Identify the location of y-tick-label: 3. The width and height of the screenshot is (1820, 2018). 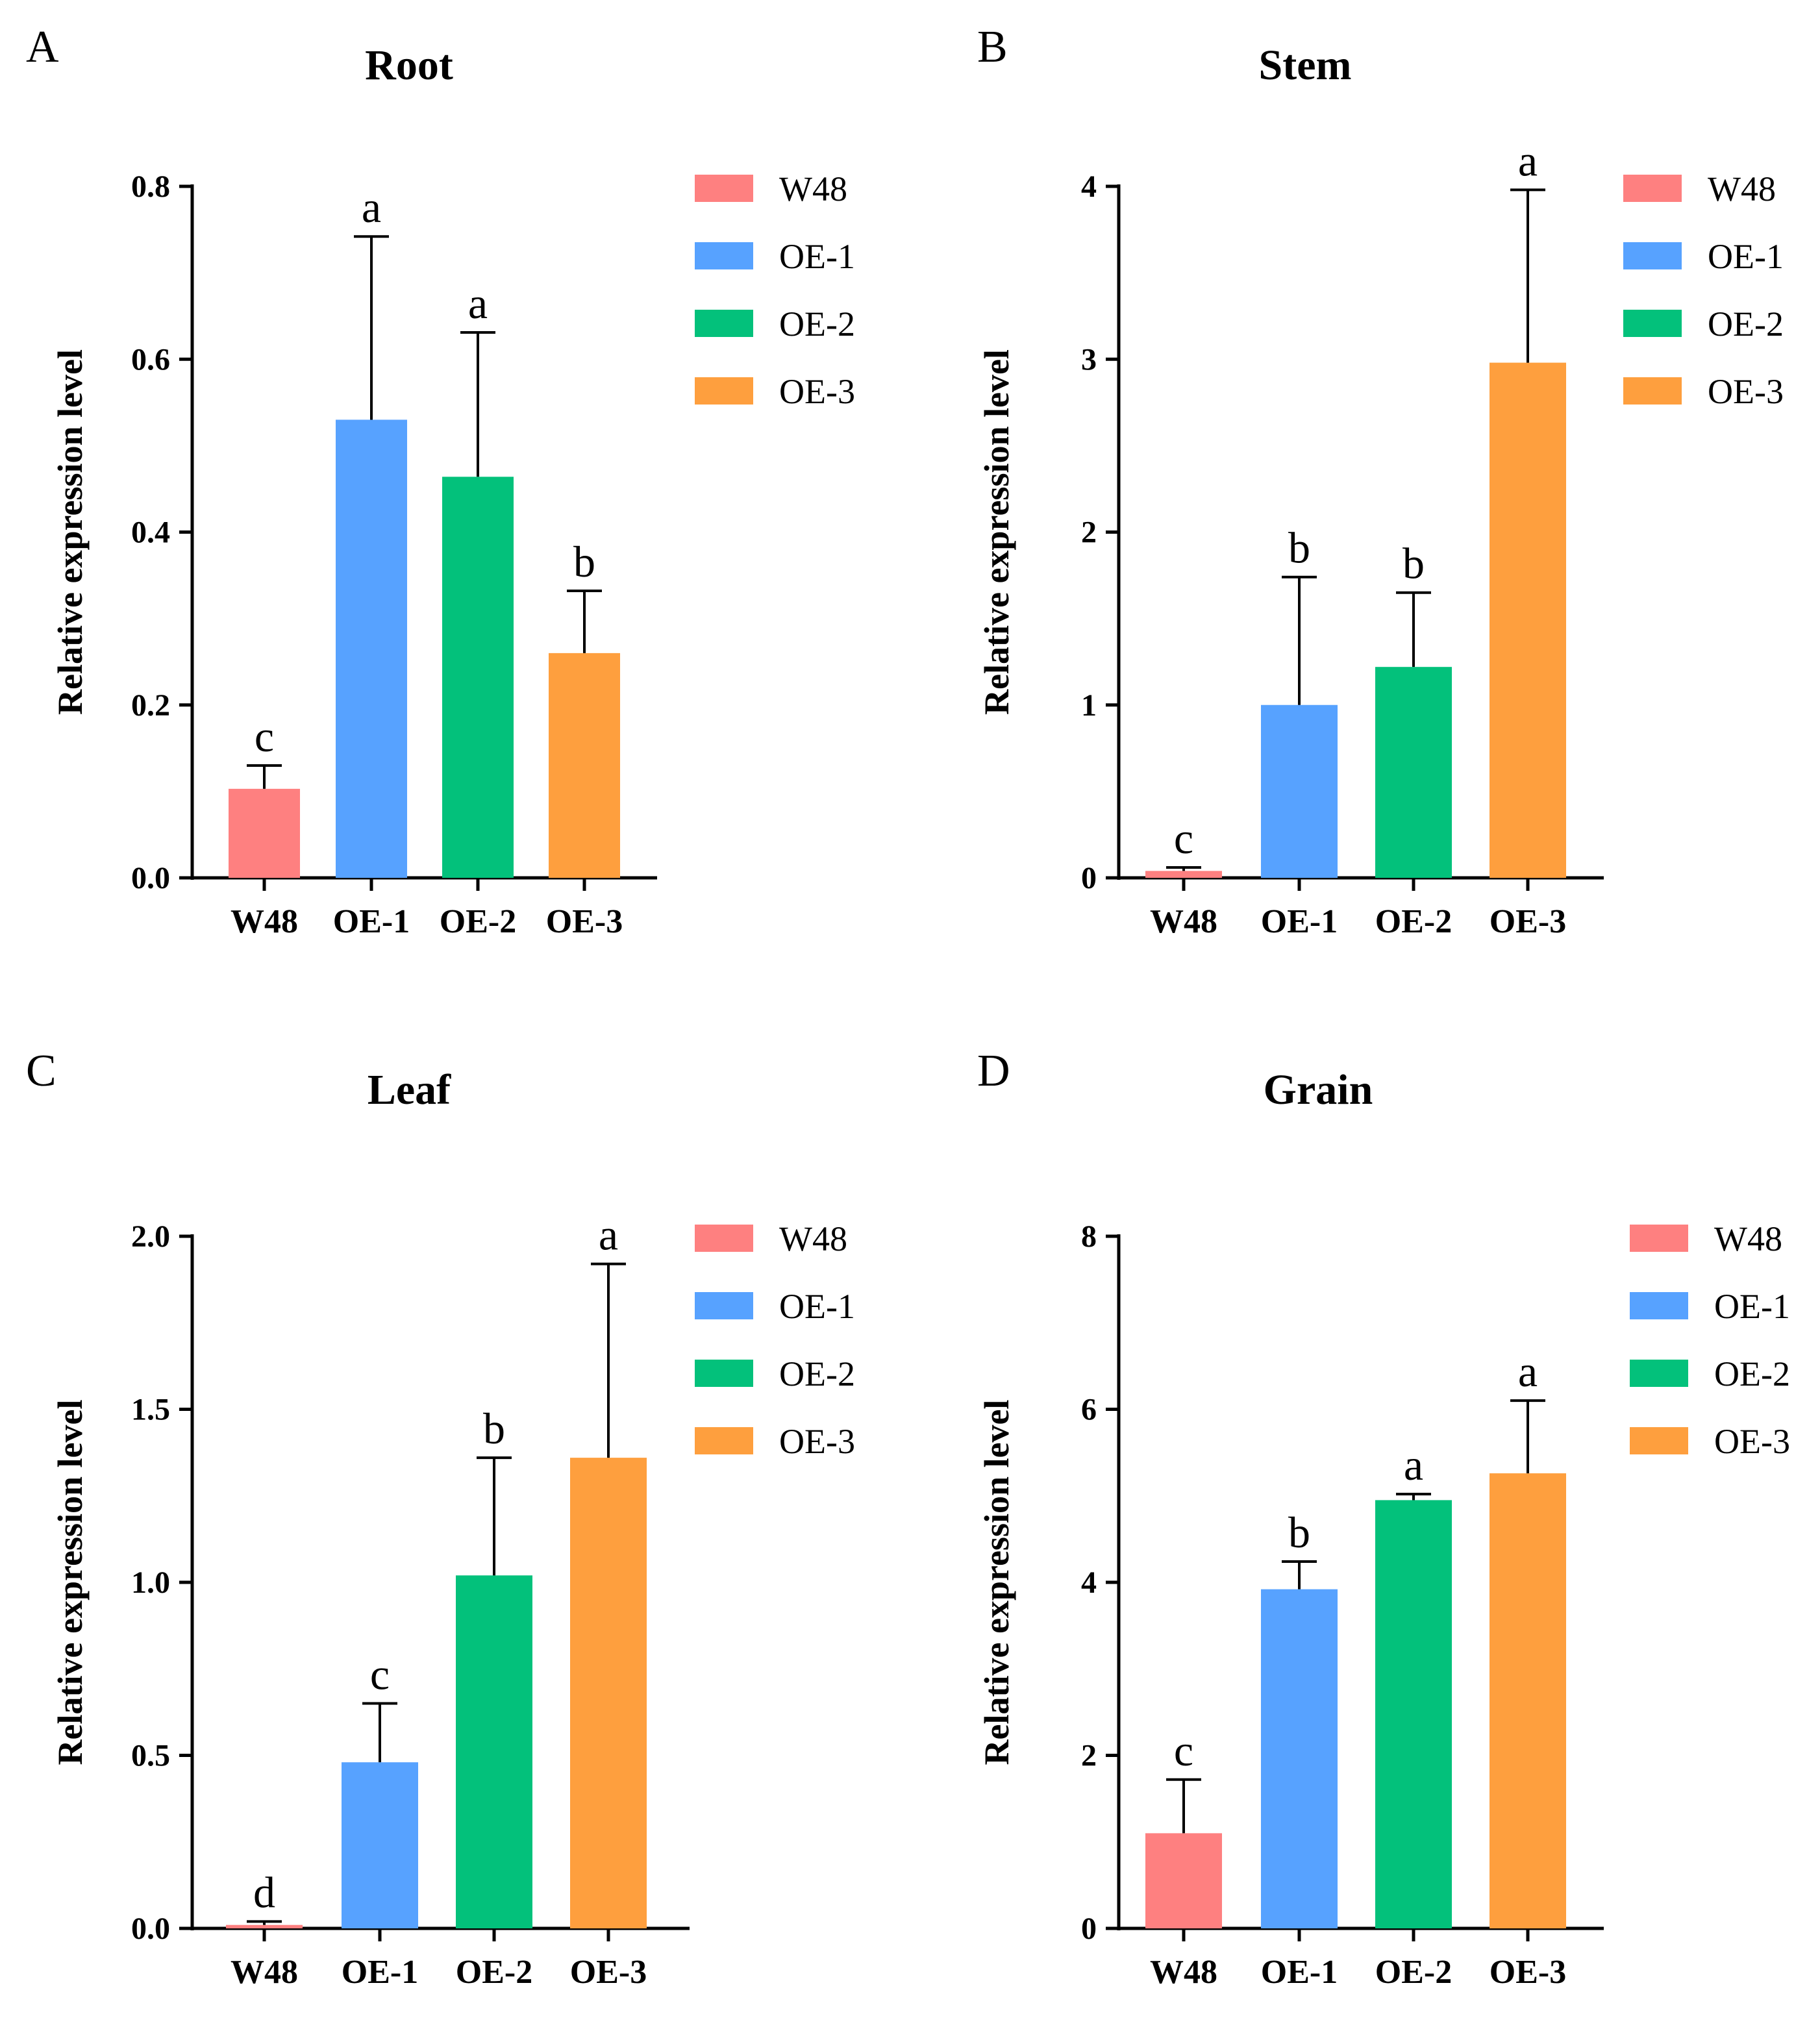
(1089, 359).